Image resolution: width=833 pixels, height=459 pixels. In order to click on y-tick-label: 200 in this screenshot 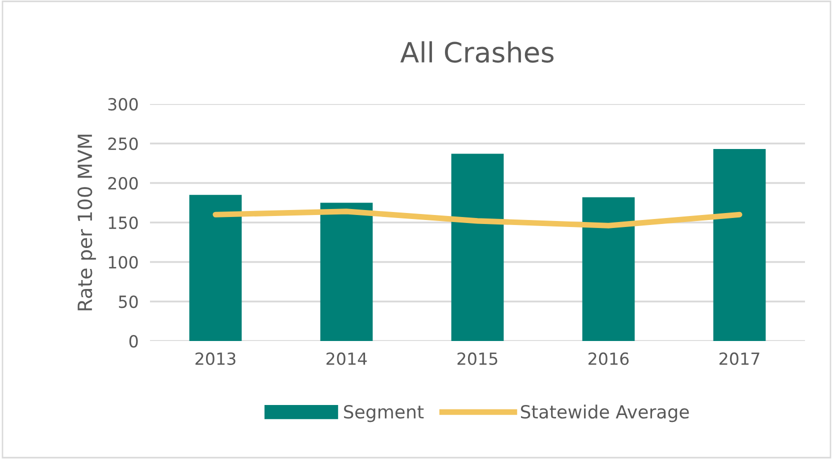, I will do `click(123, 183)`.